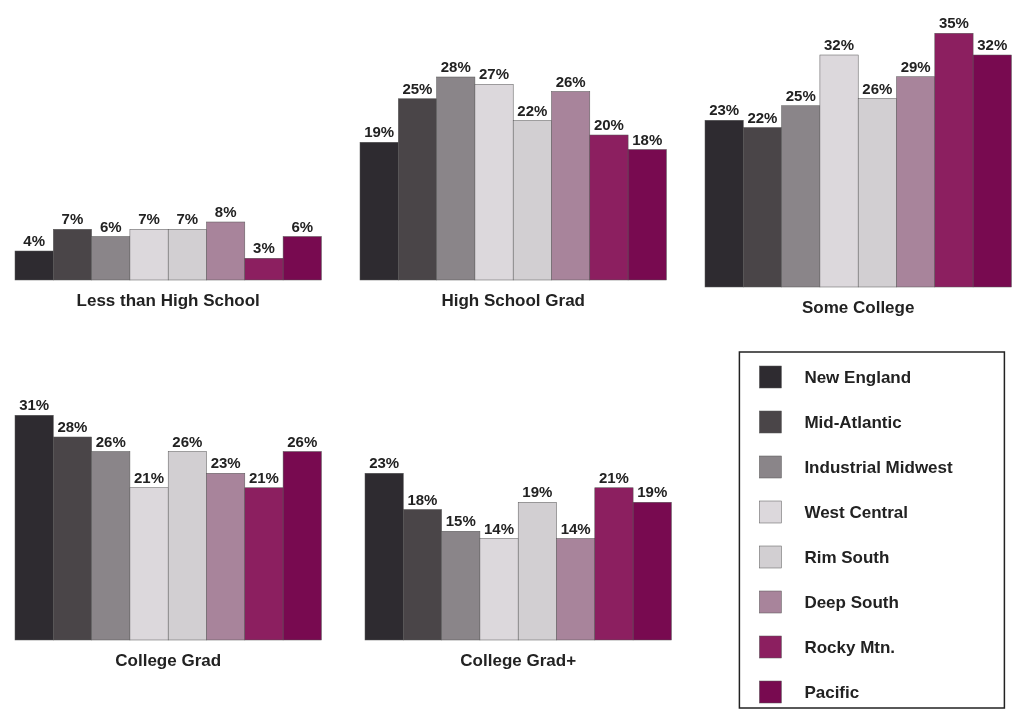 This screenshot has width=1015, height=712. I want to click on data-label: 20%, so click(608, 124).